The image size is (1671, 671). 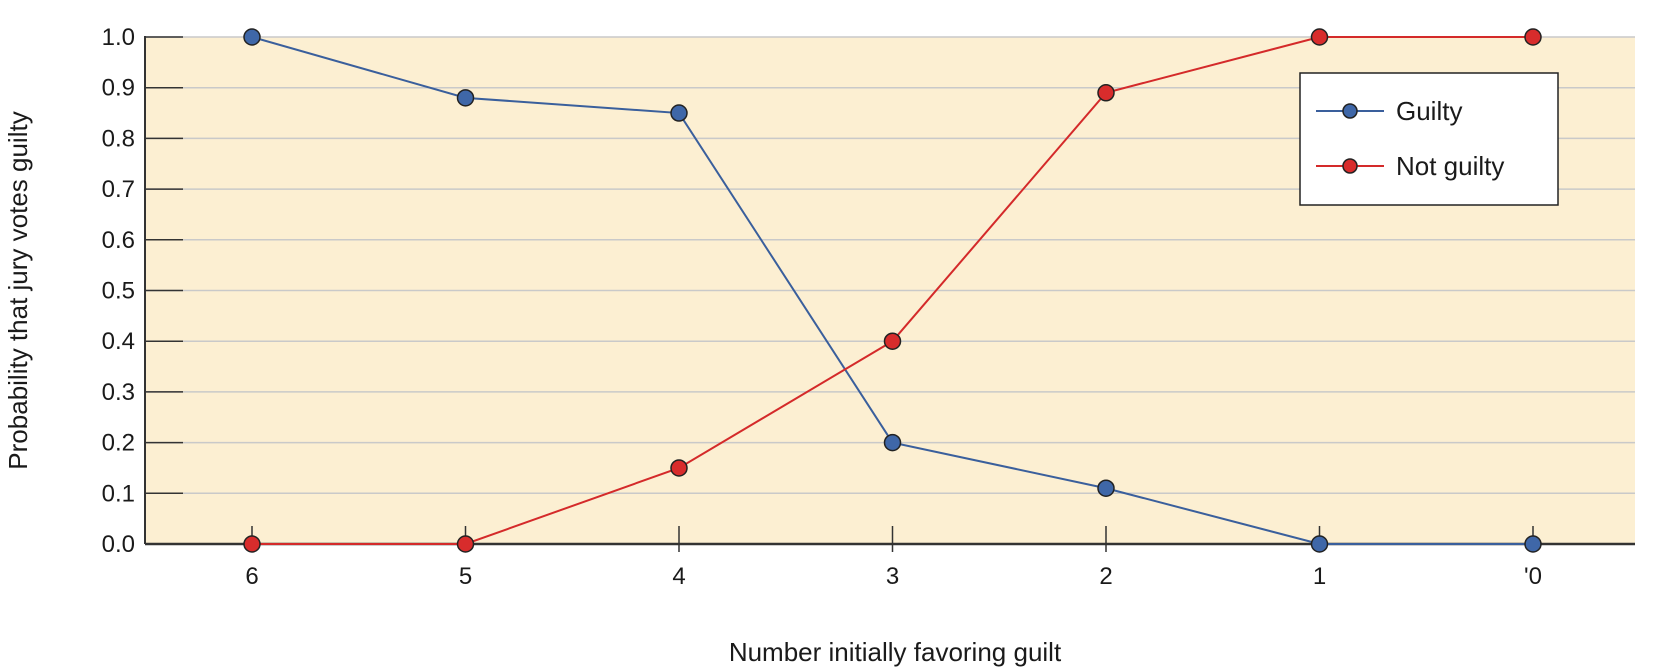 I want to click on y-tick-label: 0.6, so click(x=118, y=240).